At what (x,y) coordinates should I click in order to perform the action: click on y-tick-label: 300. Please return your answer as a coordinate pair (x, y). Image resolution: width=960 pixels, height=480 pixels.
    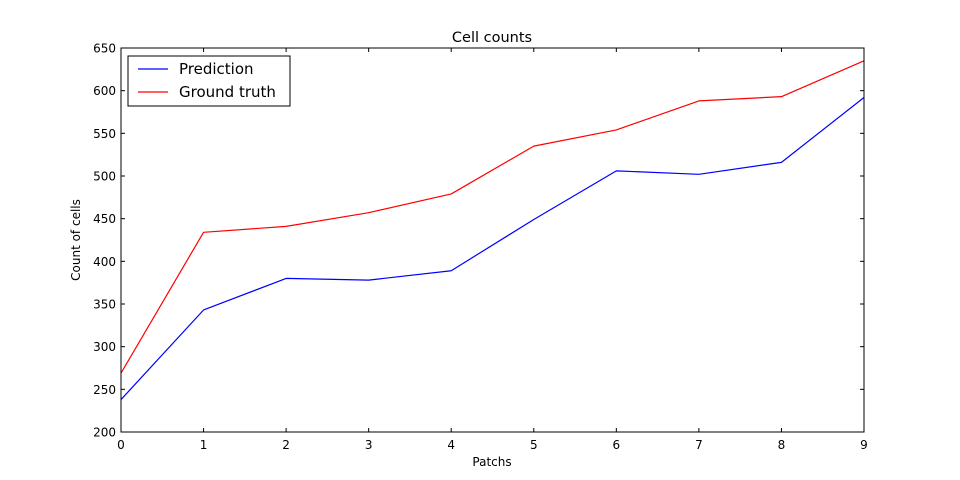
    Looking at the image, I should click on (104, 347).